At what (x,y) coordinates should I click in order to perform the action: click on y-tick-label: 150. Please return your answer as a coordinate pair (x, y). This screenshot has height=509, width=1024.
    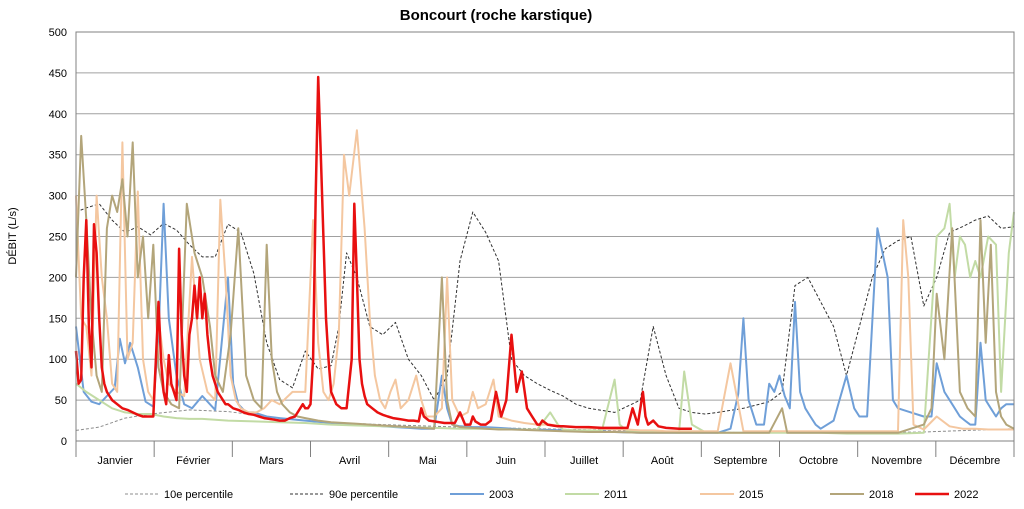
    Looking at the image, I should click on (58, 319).